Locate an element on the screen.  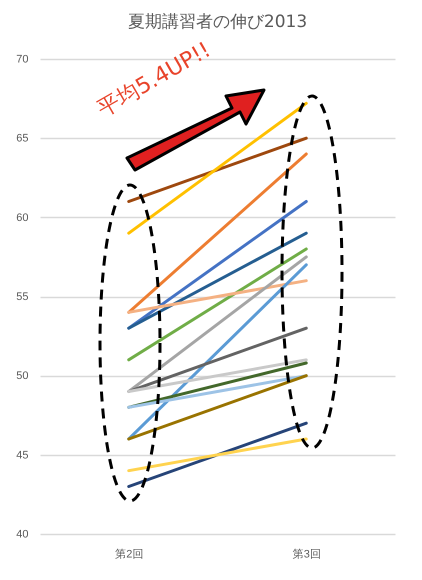
x-tick-label: 第2回 is located at coordinates (129, 554).